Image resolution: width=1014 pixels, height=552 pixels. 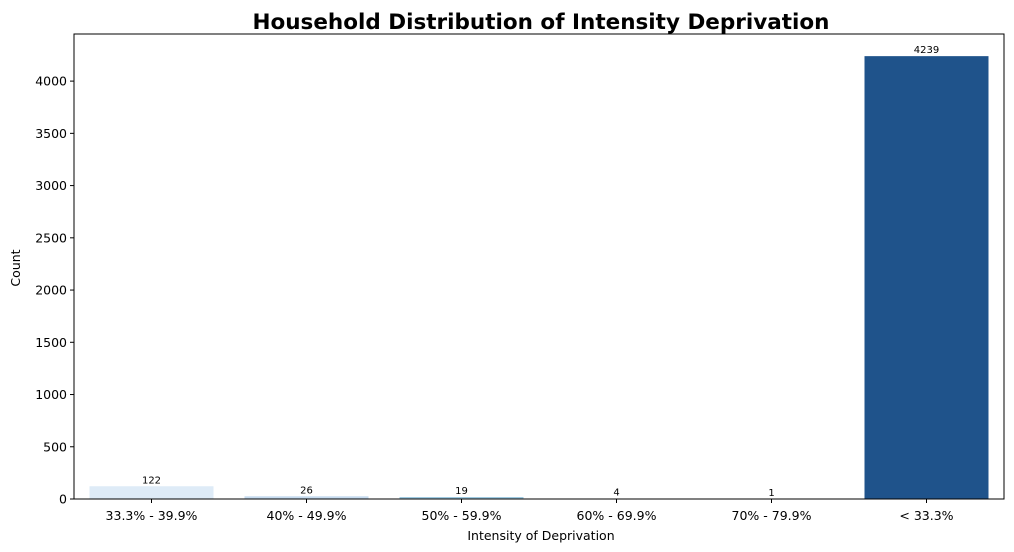 What do you see at coordinates (307, 515) in the screenshot?
I see `x-tick-label: 40% - 49.9%` at bounding box center [307, 515].